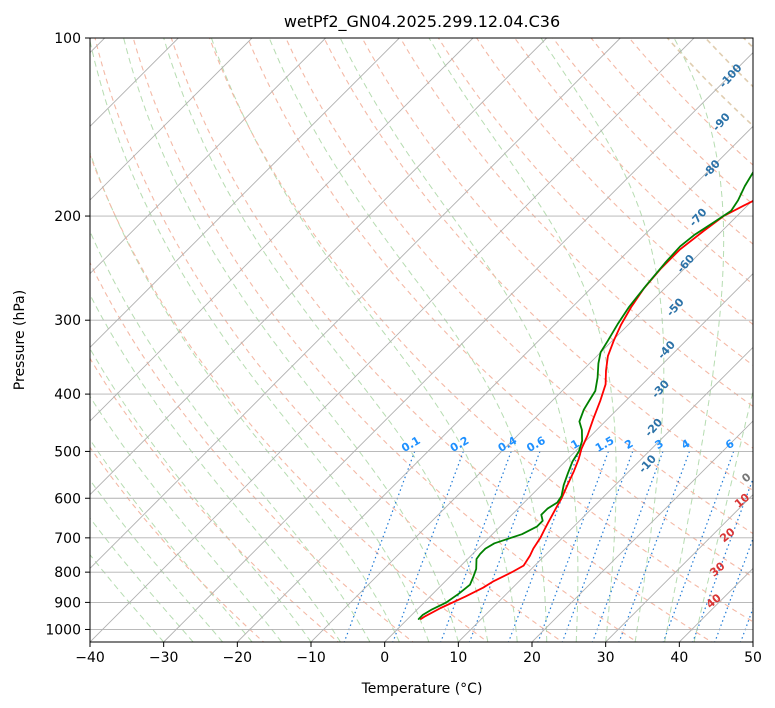 Image resolution: width=775 pixels, height=708 pixels. Describe the element at coordinates (20, 340) in the screenshot. I see `y-axis-title: Pressure (hPa)` at that location.